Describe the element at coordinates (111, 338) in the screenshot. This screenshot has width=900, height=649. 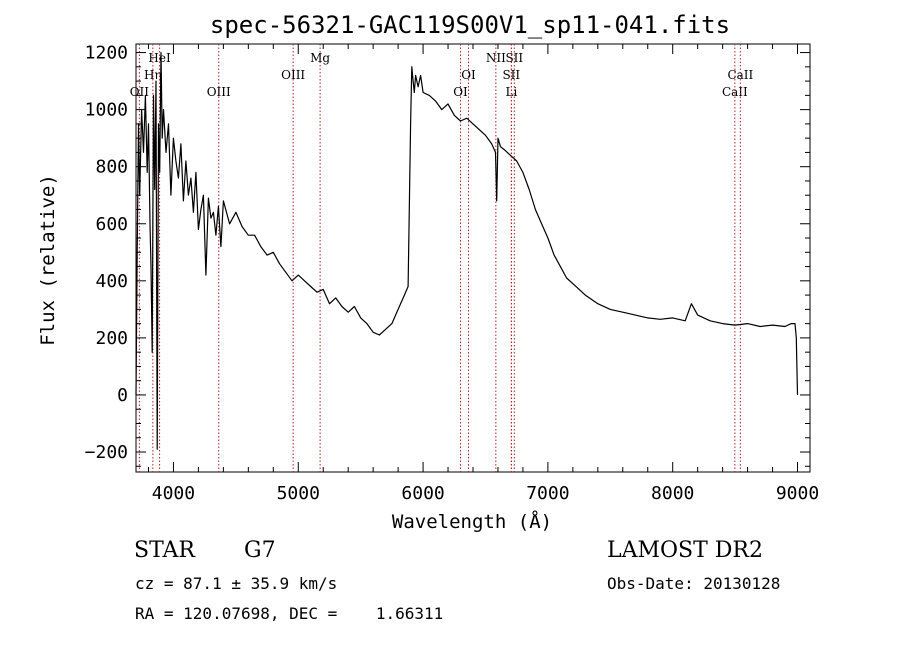
I see `y-tick-label: 200` at that location.